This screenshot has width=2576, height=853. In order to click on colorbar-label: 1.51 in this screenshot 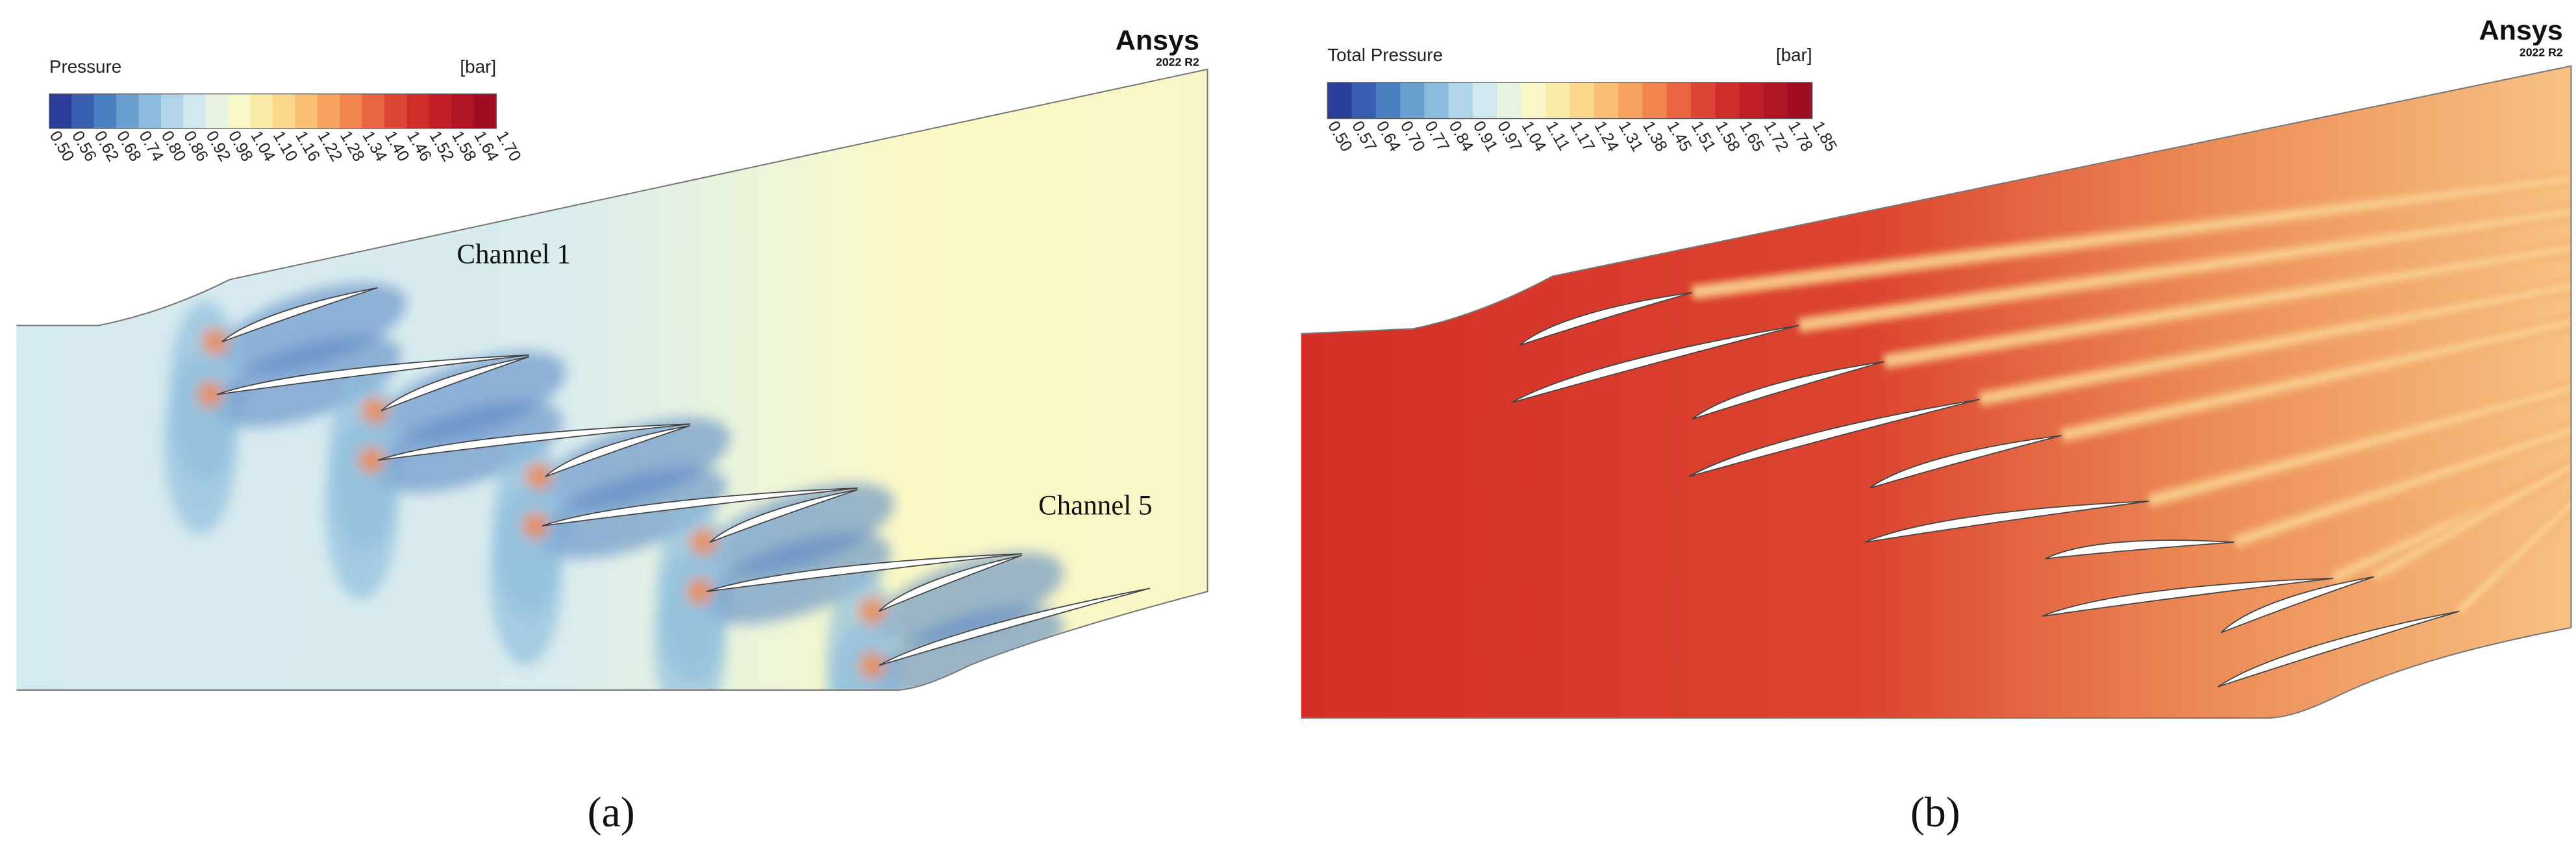, I will do `click(1703, 136)`.